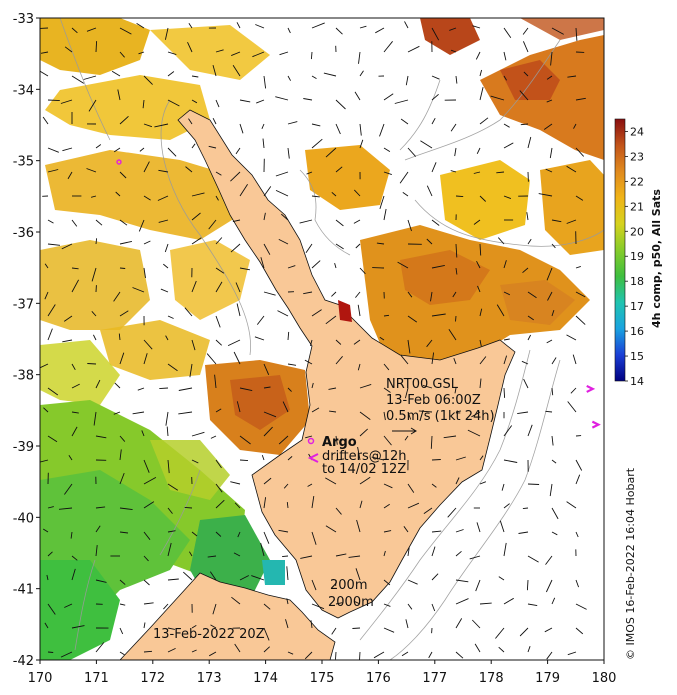  Describe the element at coordinates (593, 406) in the screenshot. I see `drifter-tracks` at that location.